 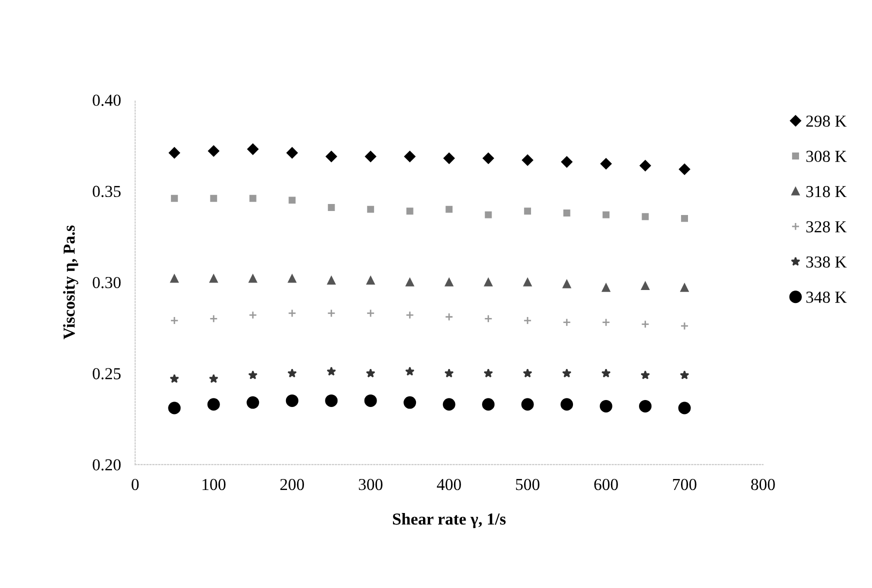 What do you see at coordinates (826, 226) in the screenshot?
I see `legend-label: 328 K` at bounding box center [826, 226].